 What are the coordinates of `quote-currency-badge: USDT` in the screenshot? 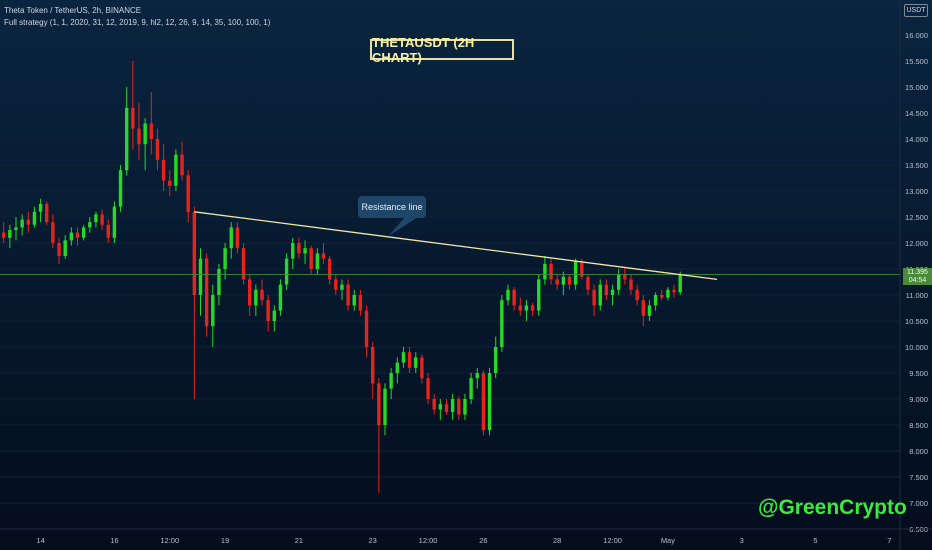 It's located at (916, 10).